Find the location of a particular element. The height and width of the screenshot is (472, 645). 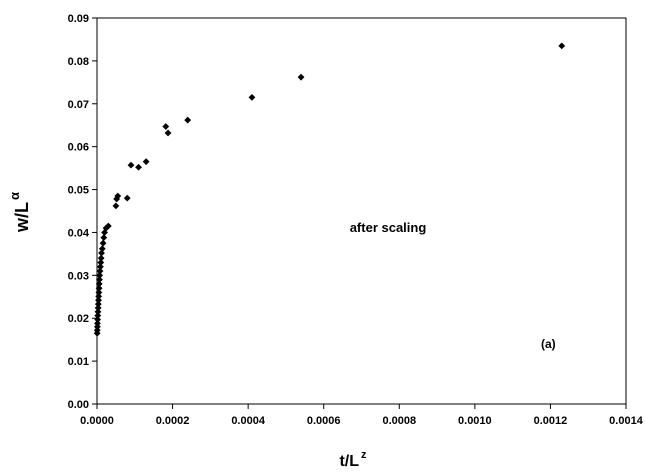

y-tick-label: 0.04 is located at coordinates (79, 233).